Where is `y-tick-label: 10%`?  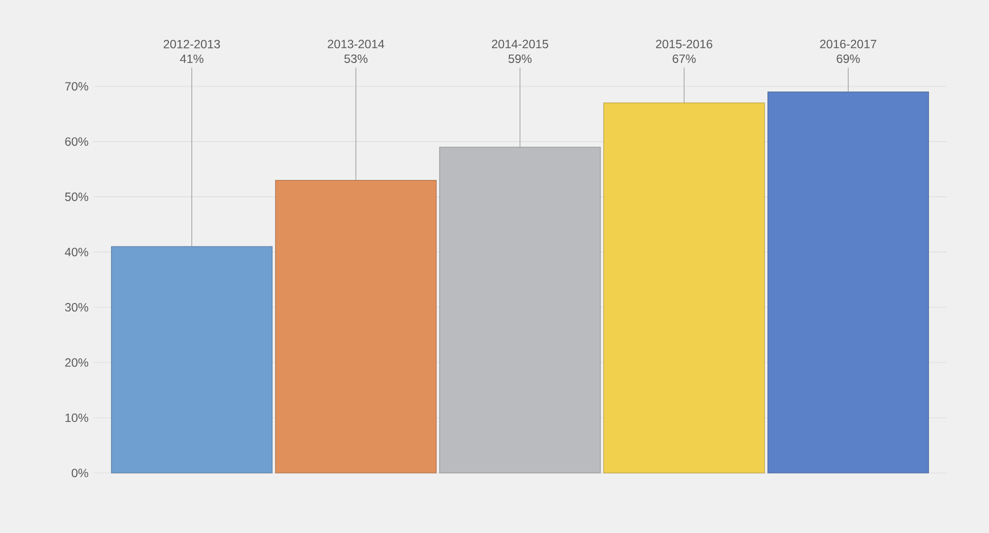 y-tick-label: 10% is located at coordinates (77, 418).